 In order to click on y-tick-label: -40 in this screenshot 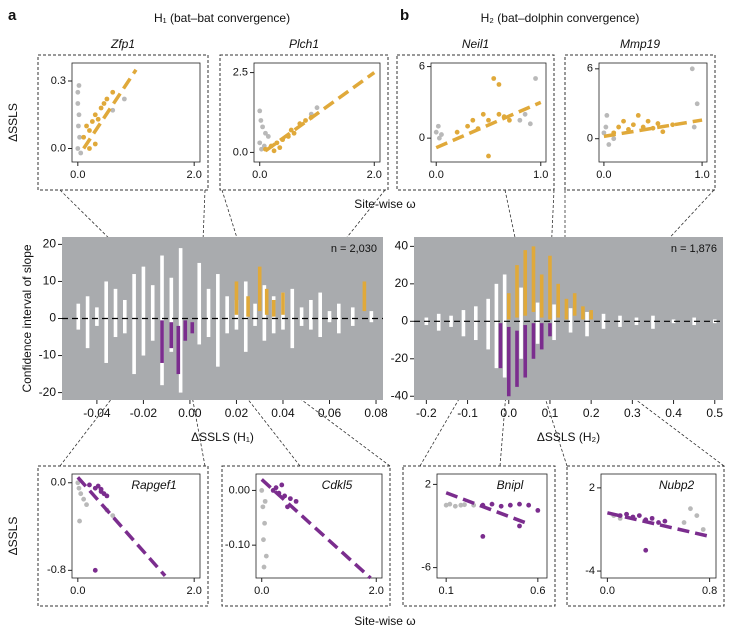, I will do `click(400, 395)`.